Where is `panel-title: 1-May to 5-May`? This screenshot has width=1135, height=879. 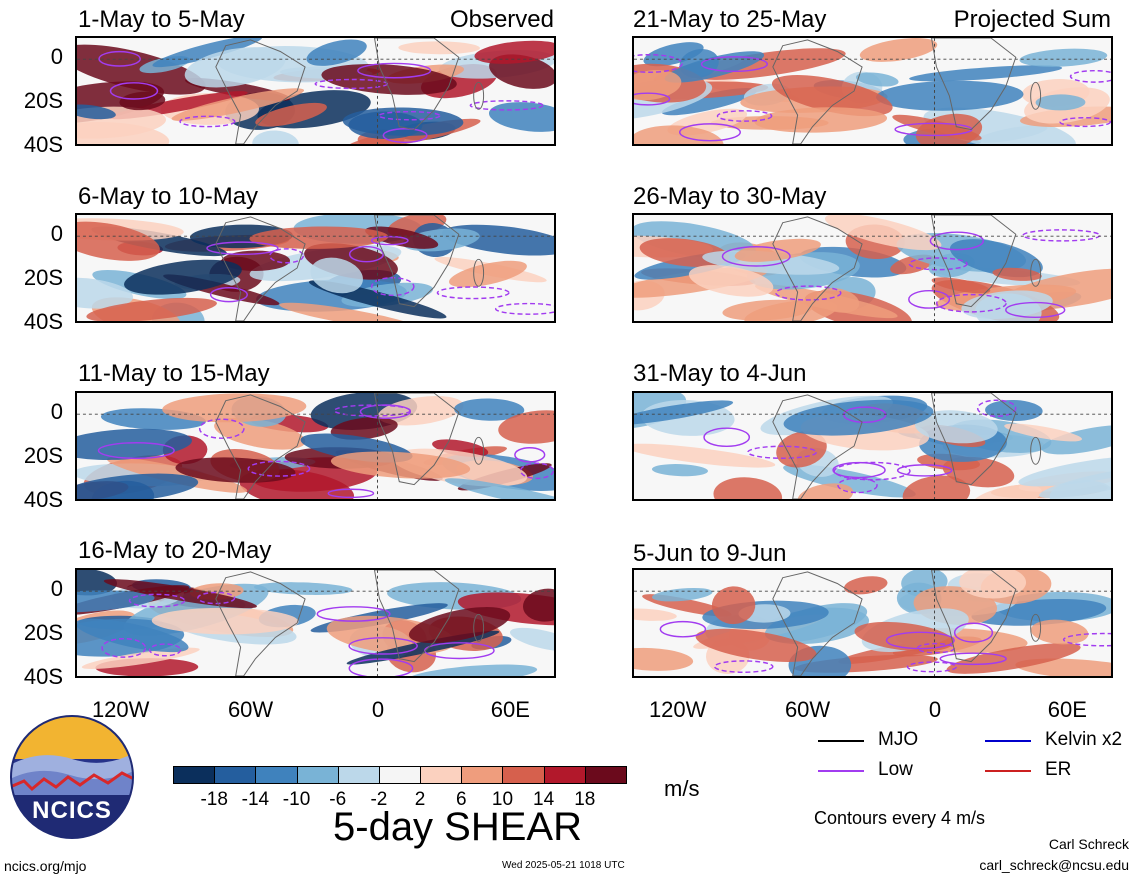
panel-title: 1-May to 5-May is located at coordinates (161, 19).